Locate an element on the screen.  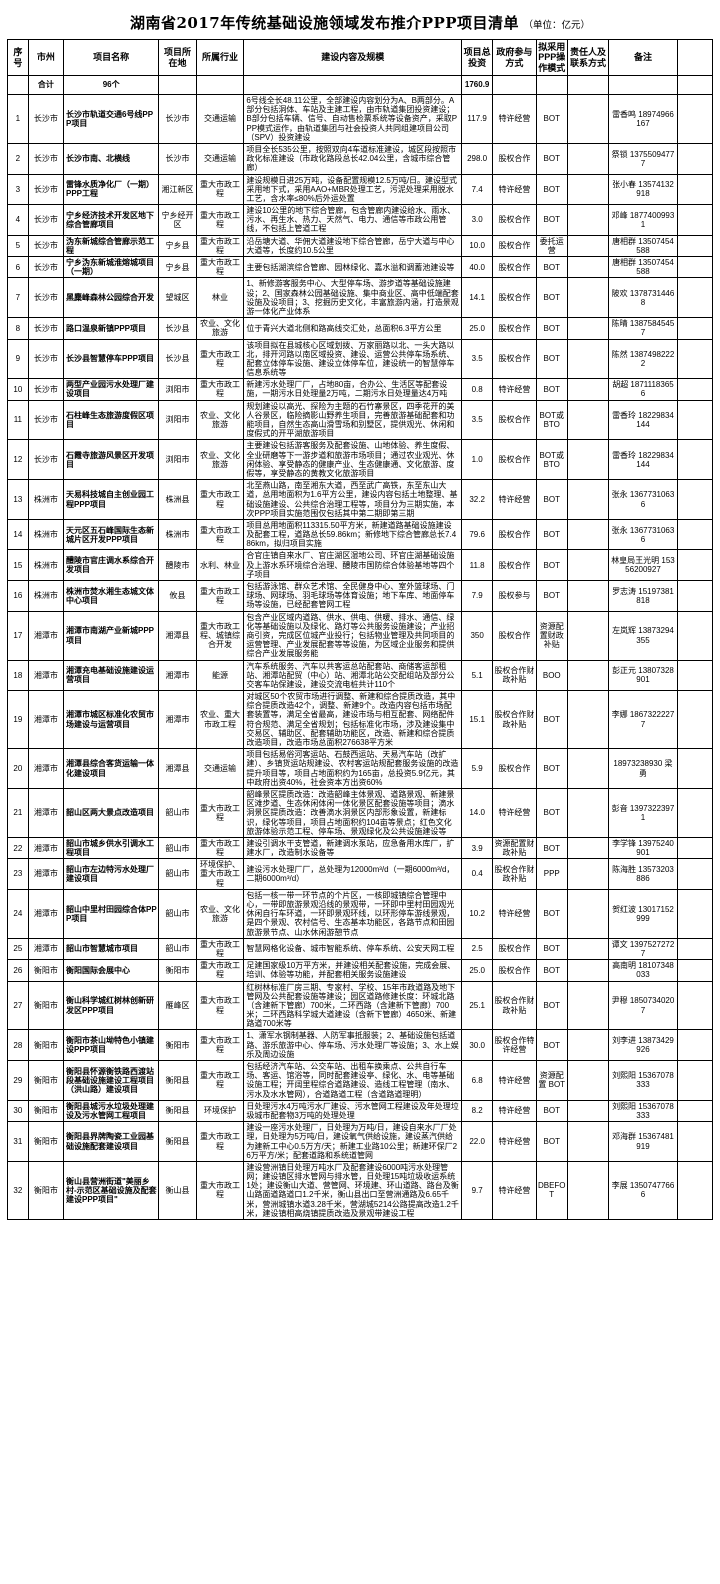
row-contact: 18973238930 梁勇 is located at coordinates (643, 768).